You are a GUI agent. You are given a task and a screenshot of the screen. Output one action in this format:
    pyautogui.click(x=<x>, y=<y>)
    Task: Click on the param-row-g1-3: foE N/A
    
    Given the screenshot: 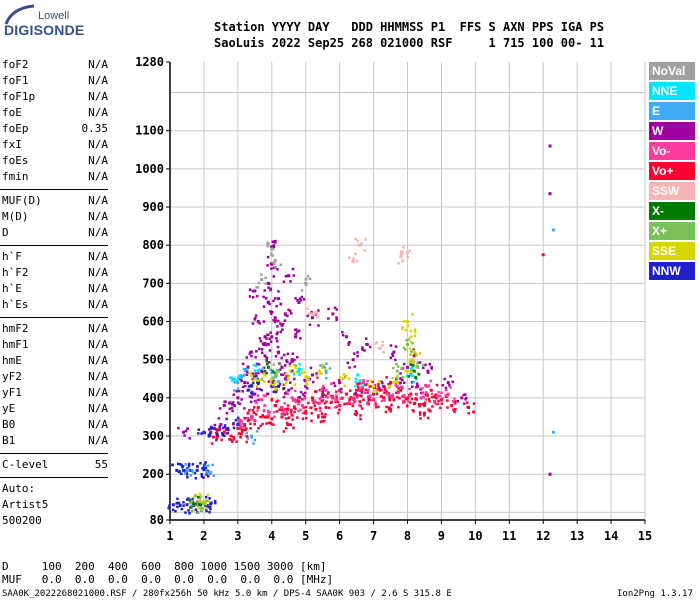 What is the action you would take?
    pyautogui.click(x=55, y=114)
    